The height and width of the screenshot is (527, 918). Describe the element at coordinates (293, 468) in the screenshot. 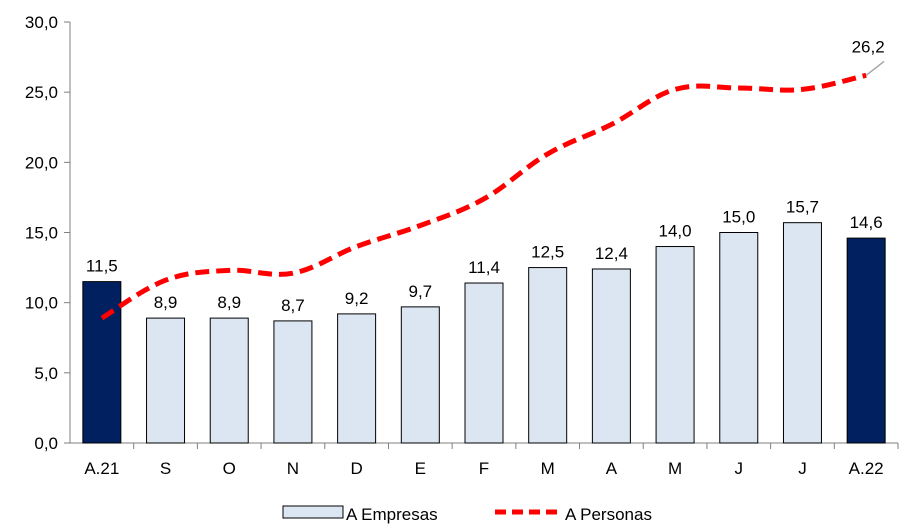

I see `x-tick-label: N` at that location.